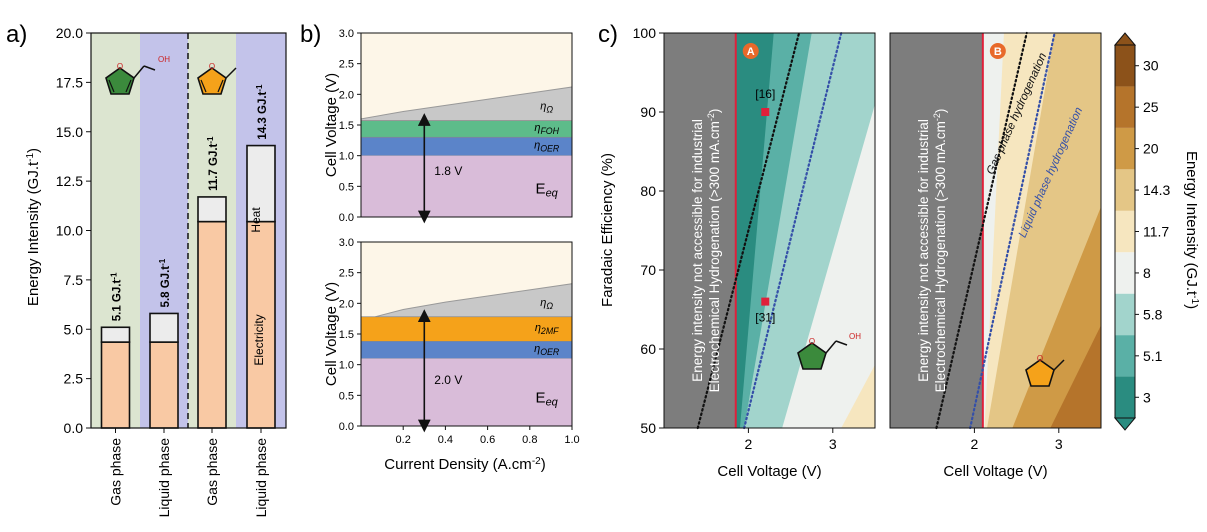  What do you see at coordinates (765, 318) in the screenshot?
I see `literature-point-label: [31]` at bounding box center [765, 318].